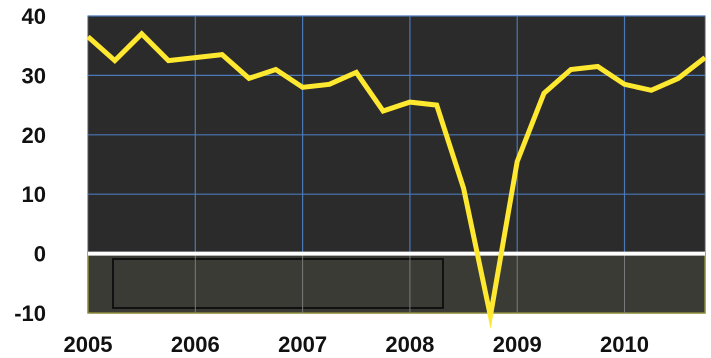  Describe the element at coordinates (278, 283) in the screenshot. I see `inner-box` at that location.